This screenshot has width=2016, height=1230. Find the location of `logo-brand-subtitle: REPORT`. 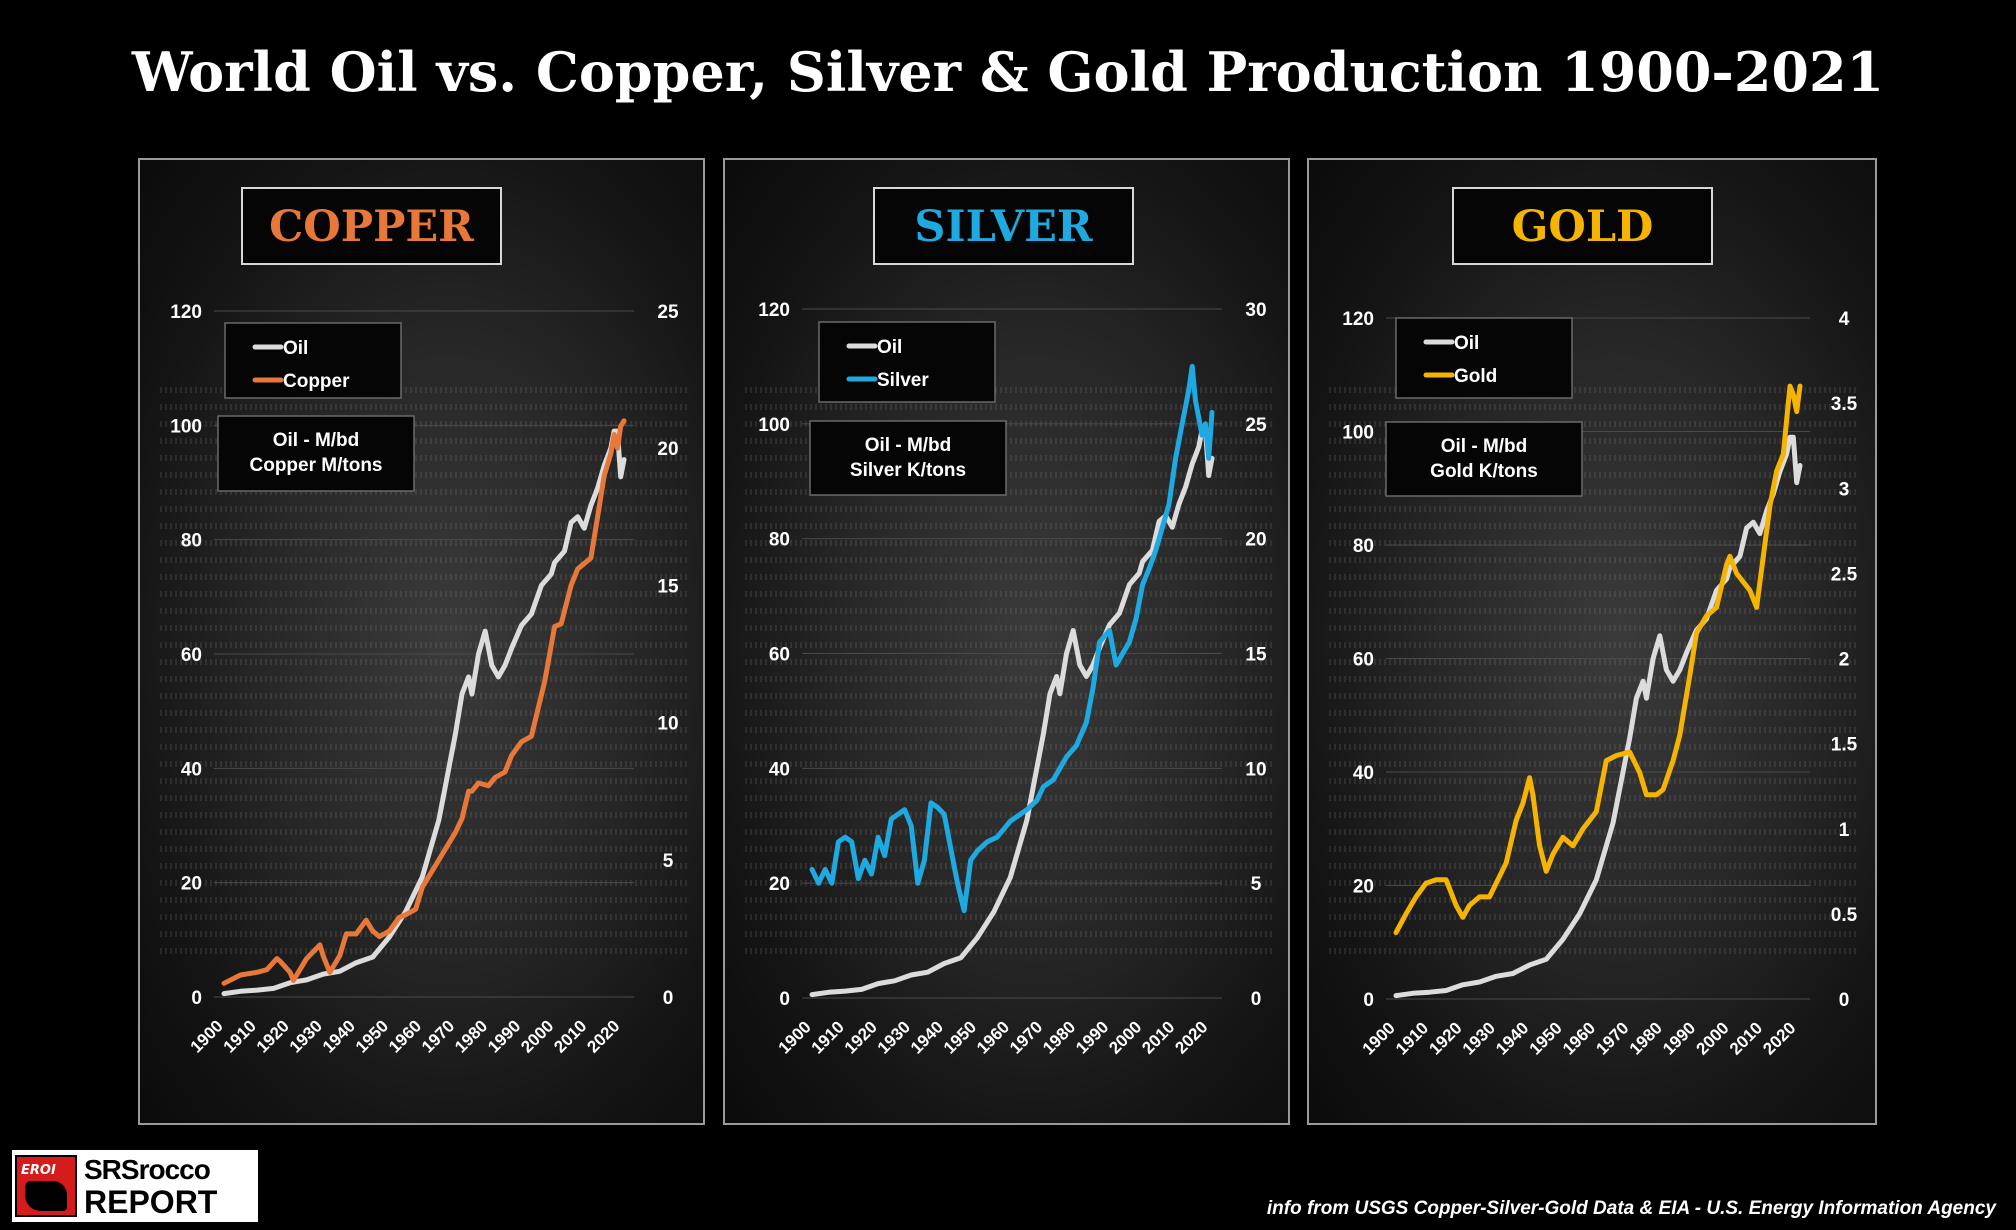

logo-brand-subtitle: REPORT is located at coordinates (151, 1202).